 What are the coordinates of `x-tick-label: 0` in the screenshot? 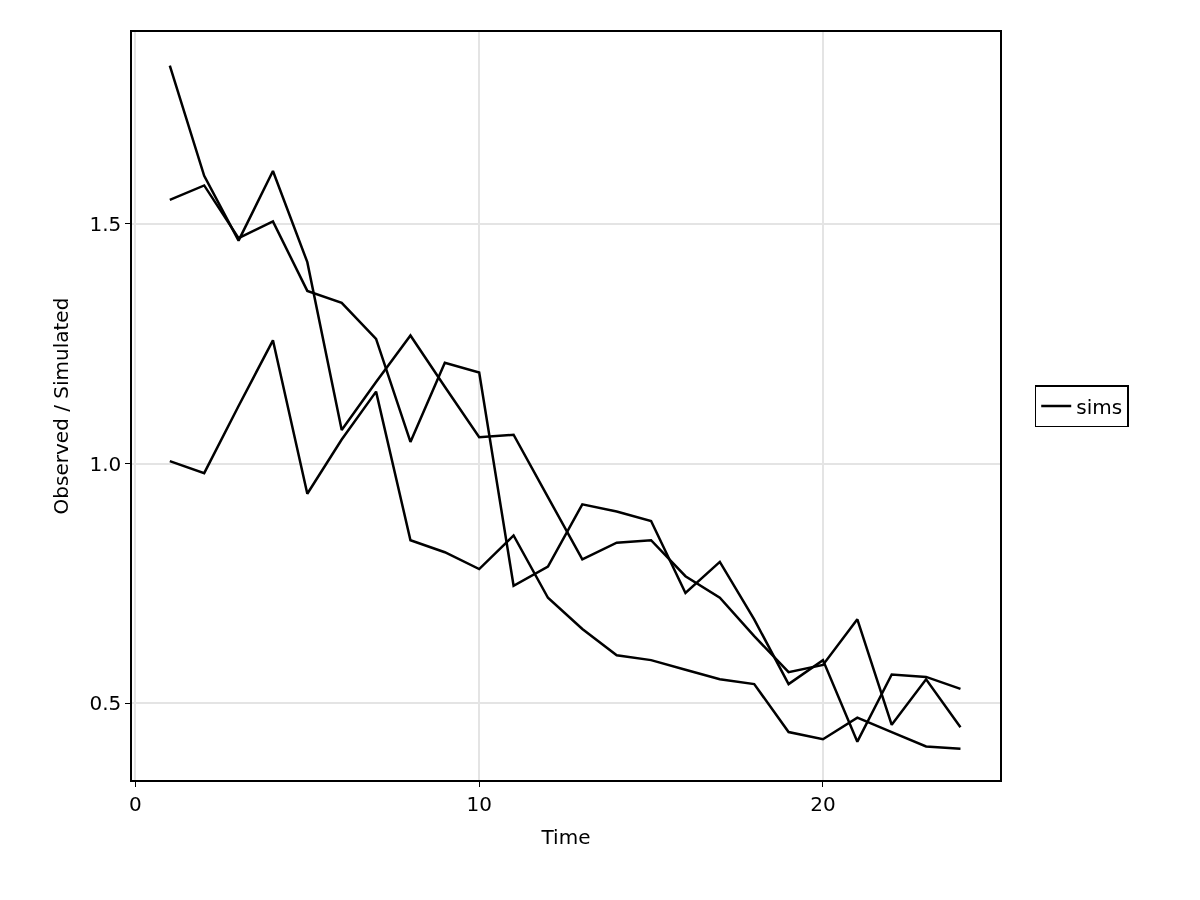 It's located at (135, 803).